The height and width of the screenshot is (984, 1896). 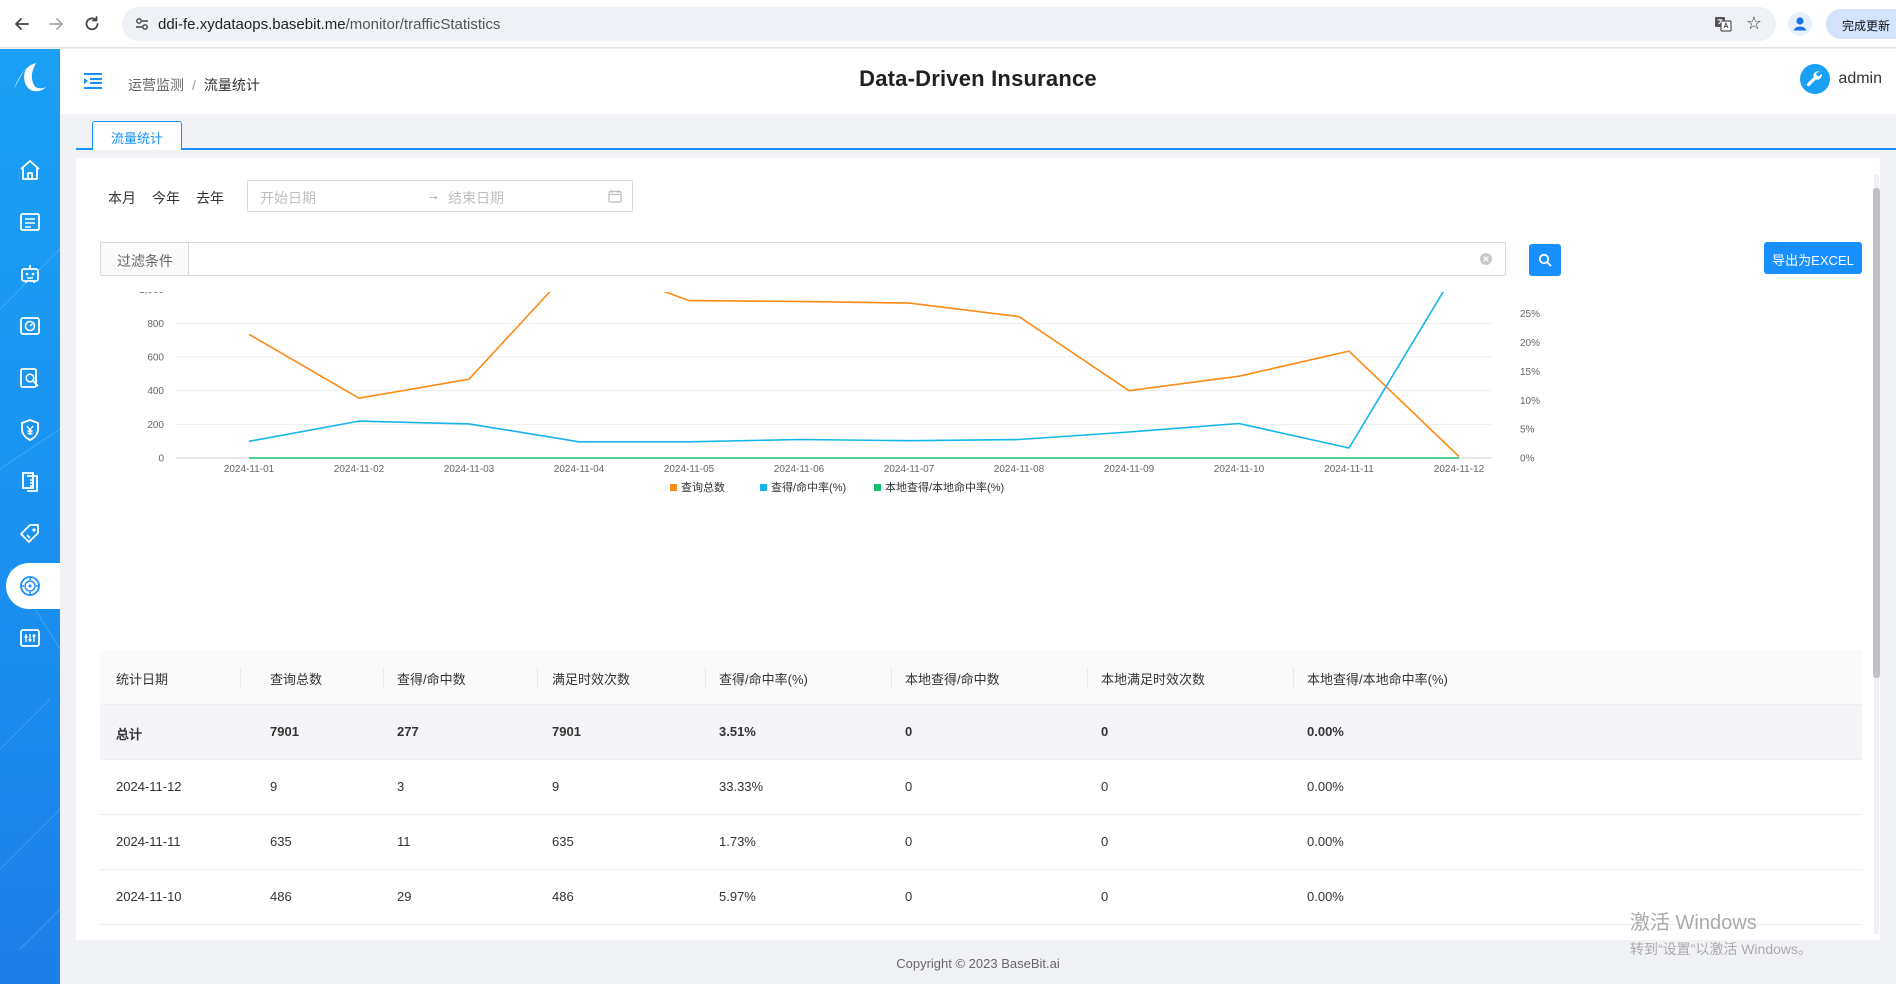 I want to click on sidebar-item-finance, so click(x=30, y=430).